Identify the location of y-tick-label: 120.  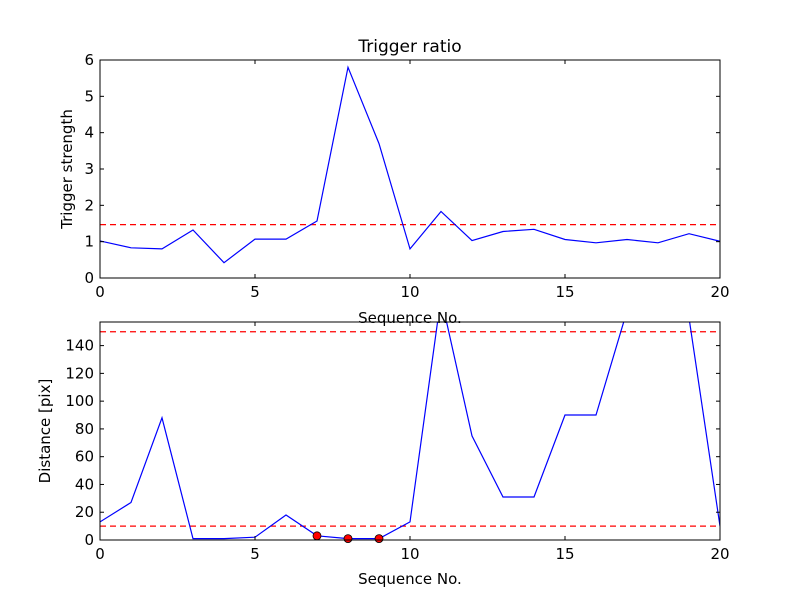
(79, 373).